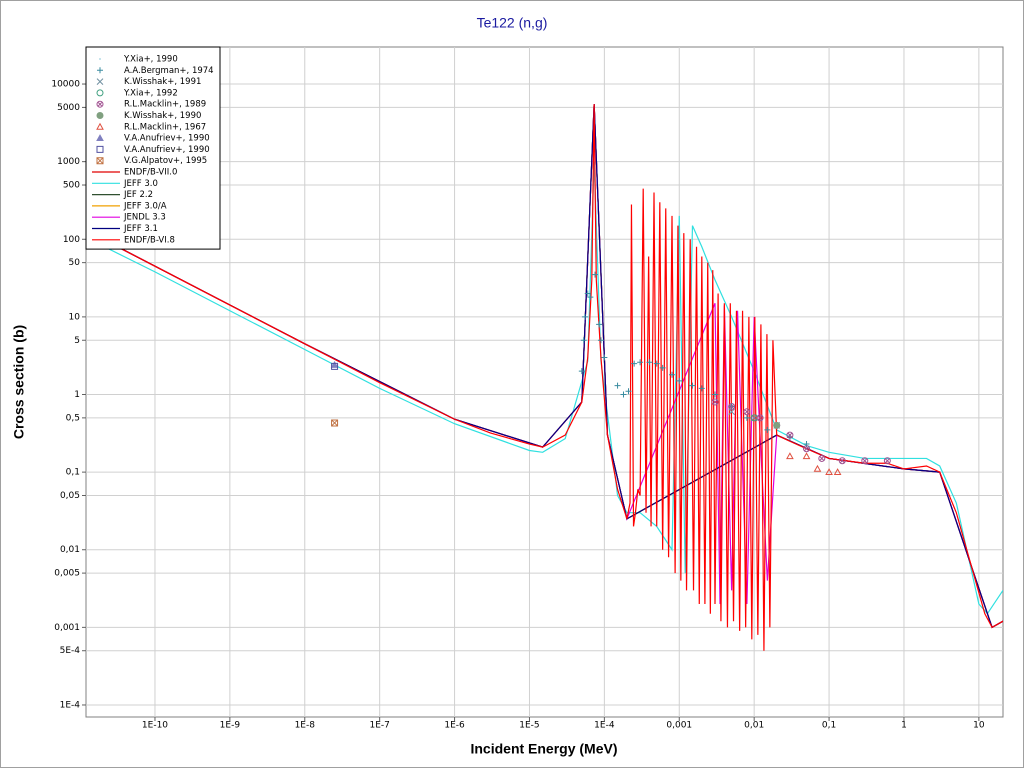 The image size is (1024, 768). Describe the element at coordinates (230, 726) in the screenshot. I see `x-tick-label: 1E-9` at that location.